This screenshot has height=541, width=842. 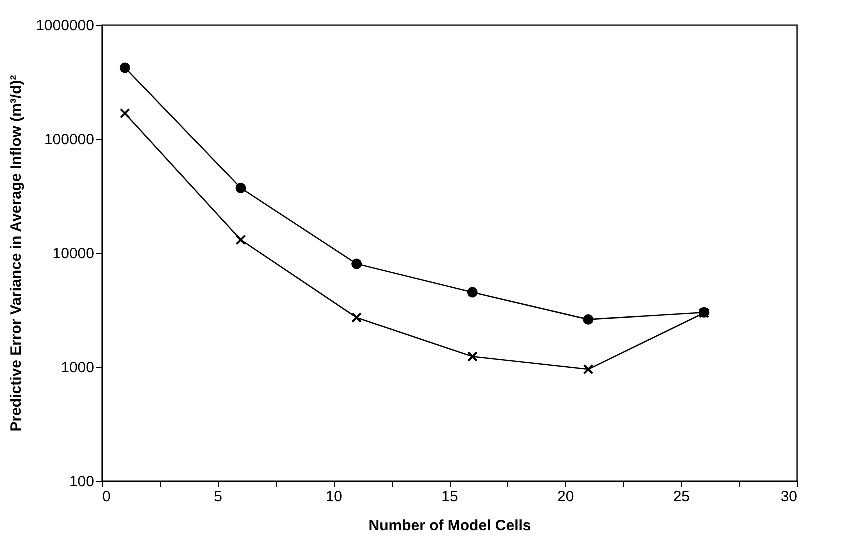 What do you see at coordinates (81, 482) in the screenshot?
I see `y-tick-label: 100` at bounding box center [81, 482].